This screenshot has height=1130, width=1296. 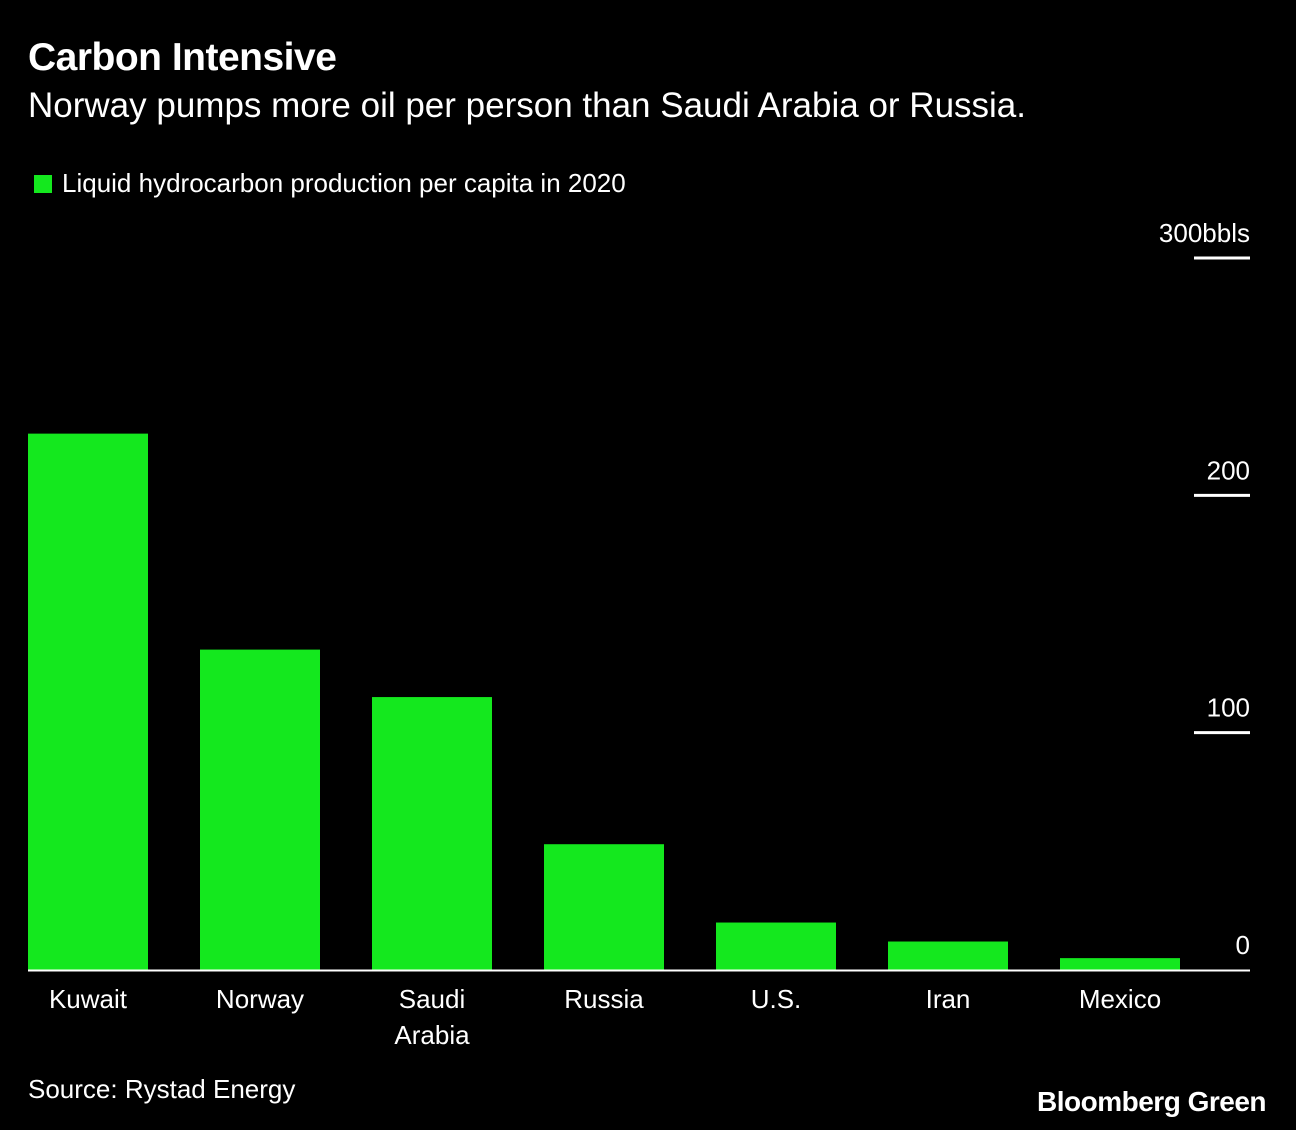 I want to click on legend-swatch, so click(x=43, y=183).